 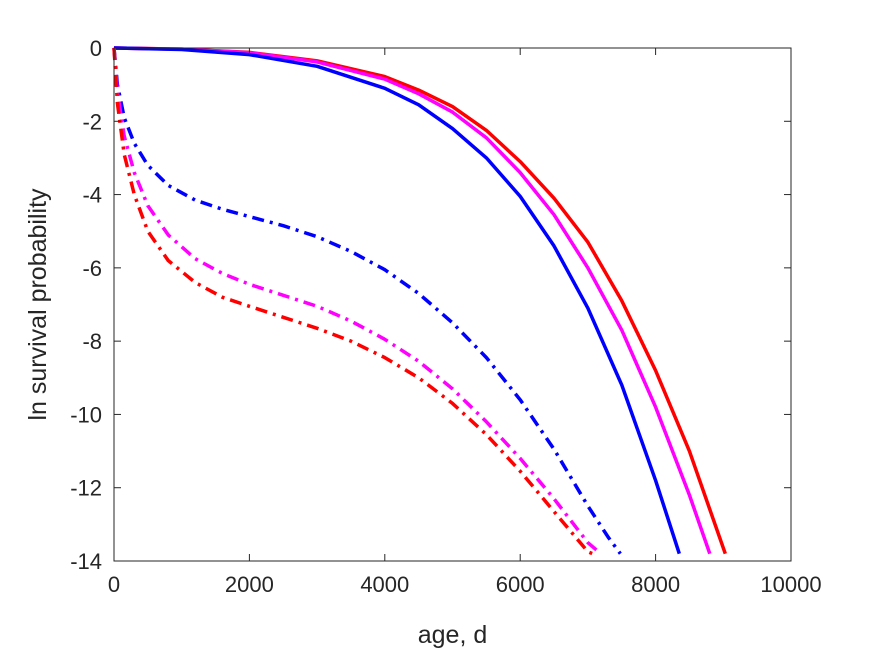 What do you see at coordinates (520, 584) in the screenshot?
I see `x-tick-label: 6000` at bounding box center [520, 584].